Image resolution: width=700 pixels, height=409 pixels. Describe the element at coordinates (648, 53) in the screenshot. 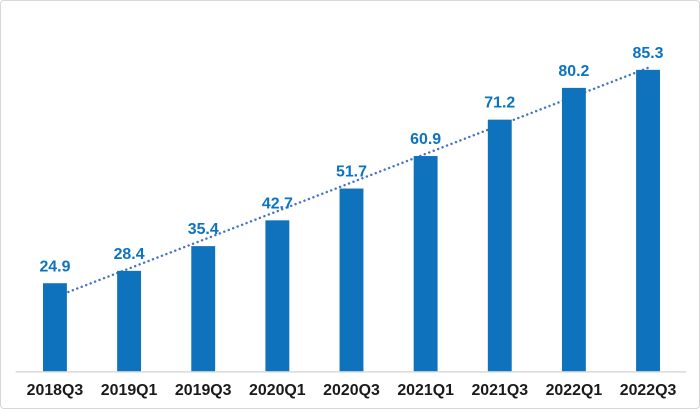

I see `bar-value-label: 85.3` at that location.